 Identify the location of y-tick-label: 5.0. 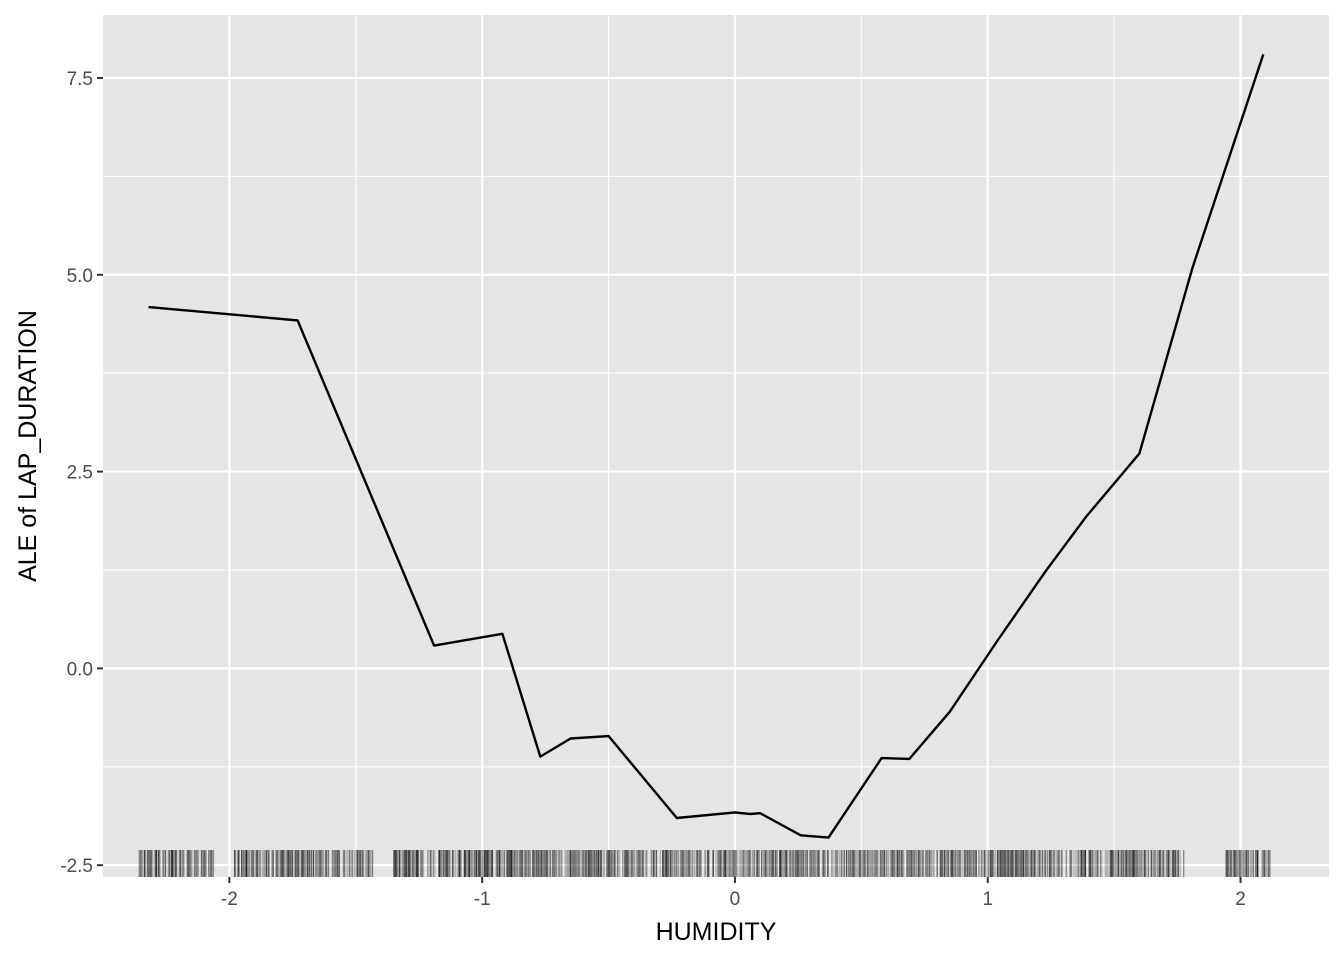
(80, 276).